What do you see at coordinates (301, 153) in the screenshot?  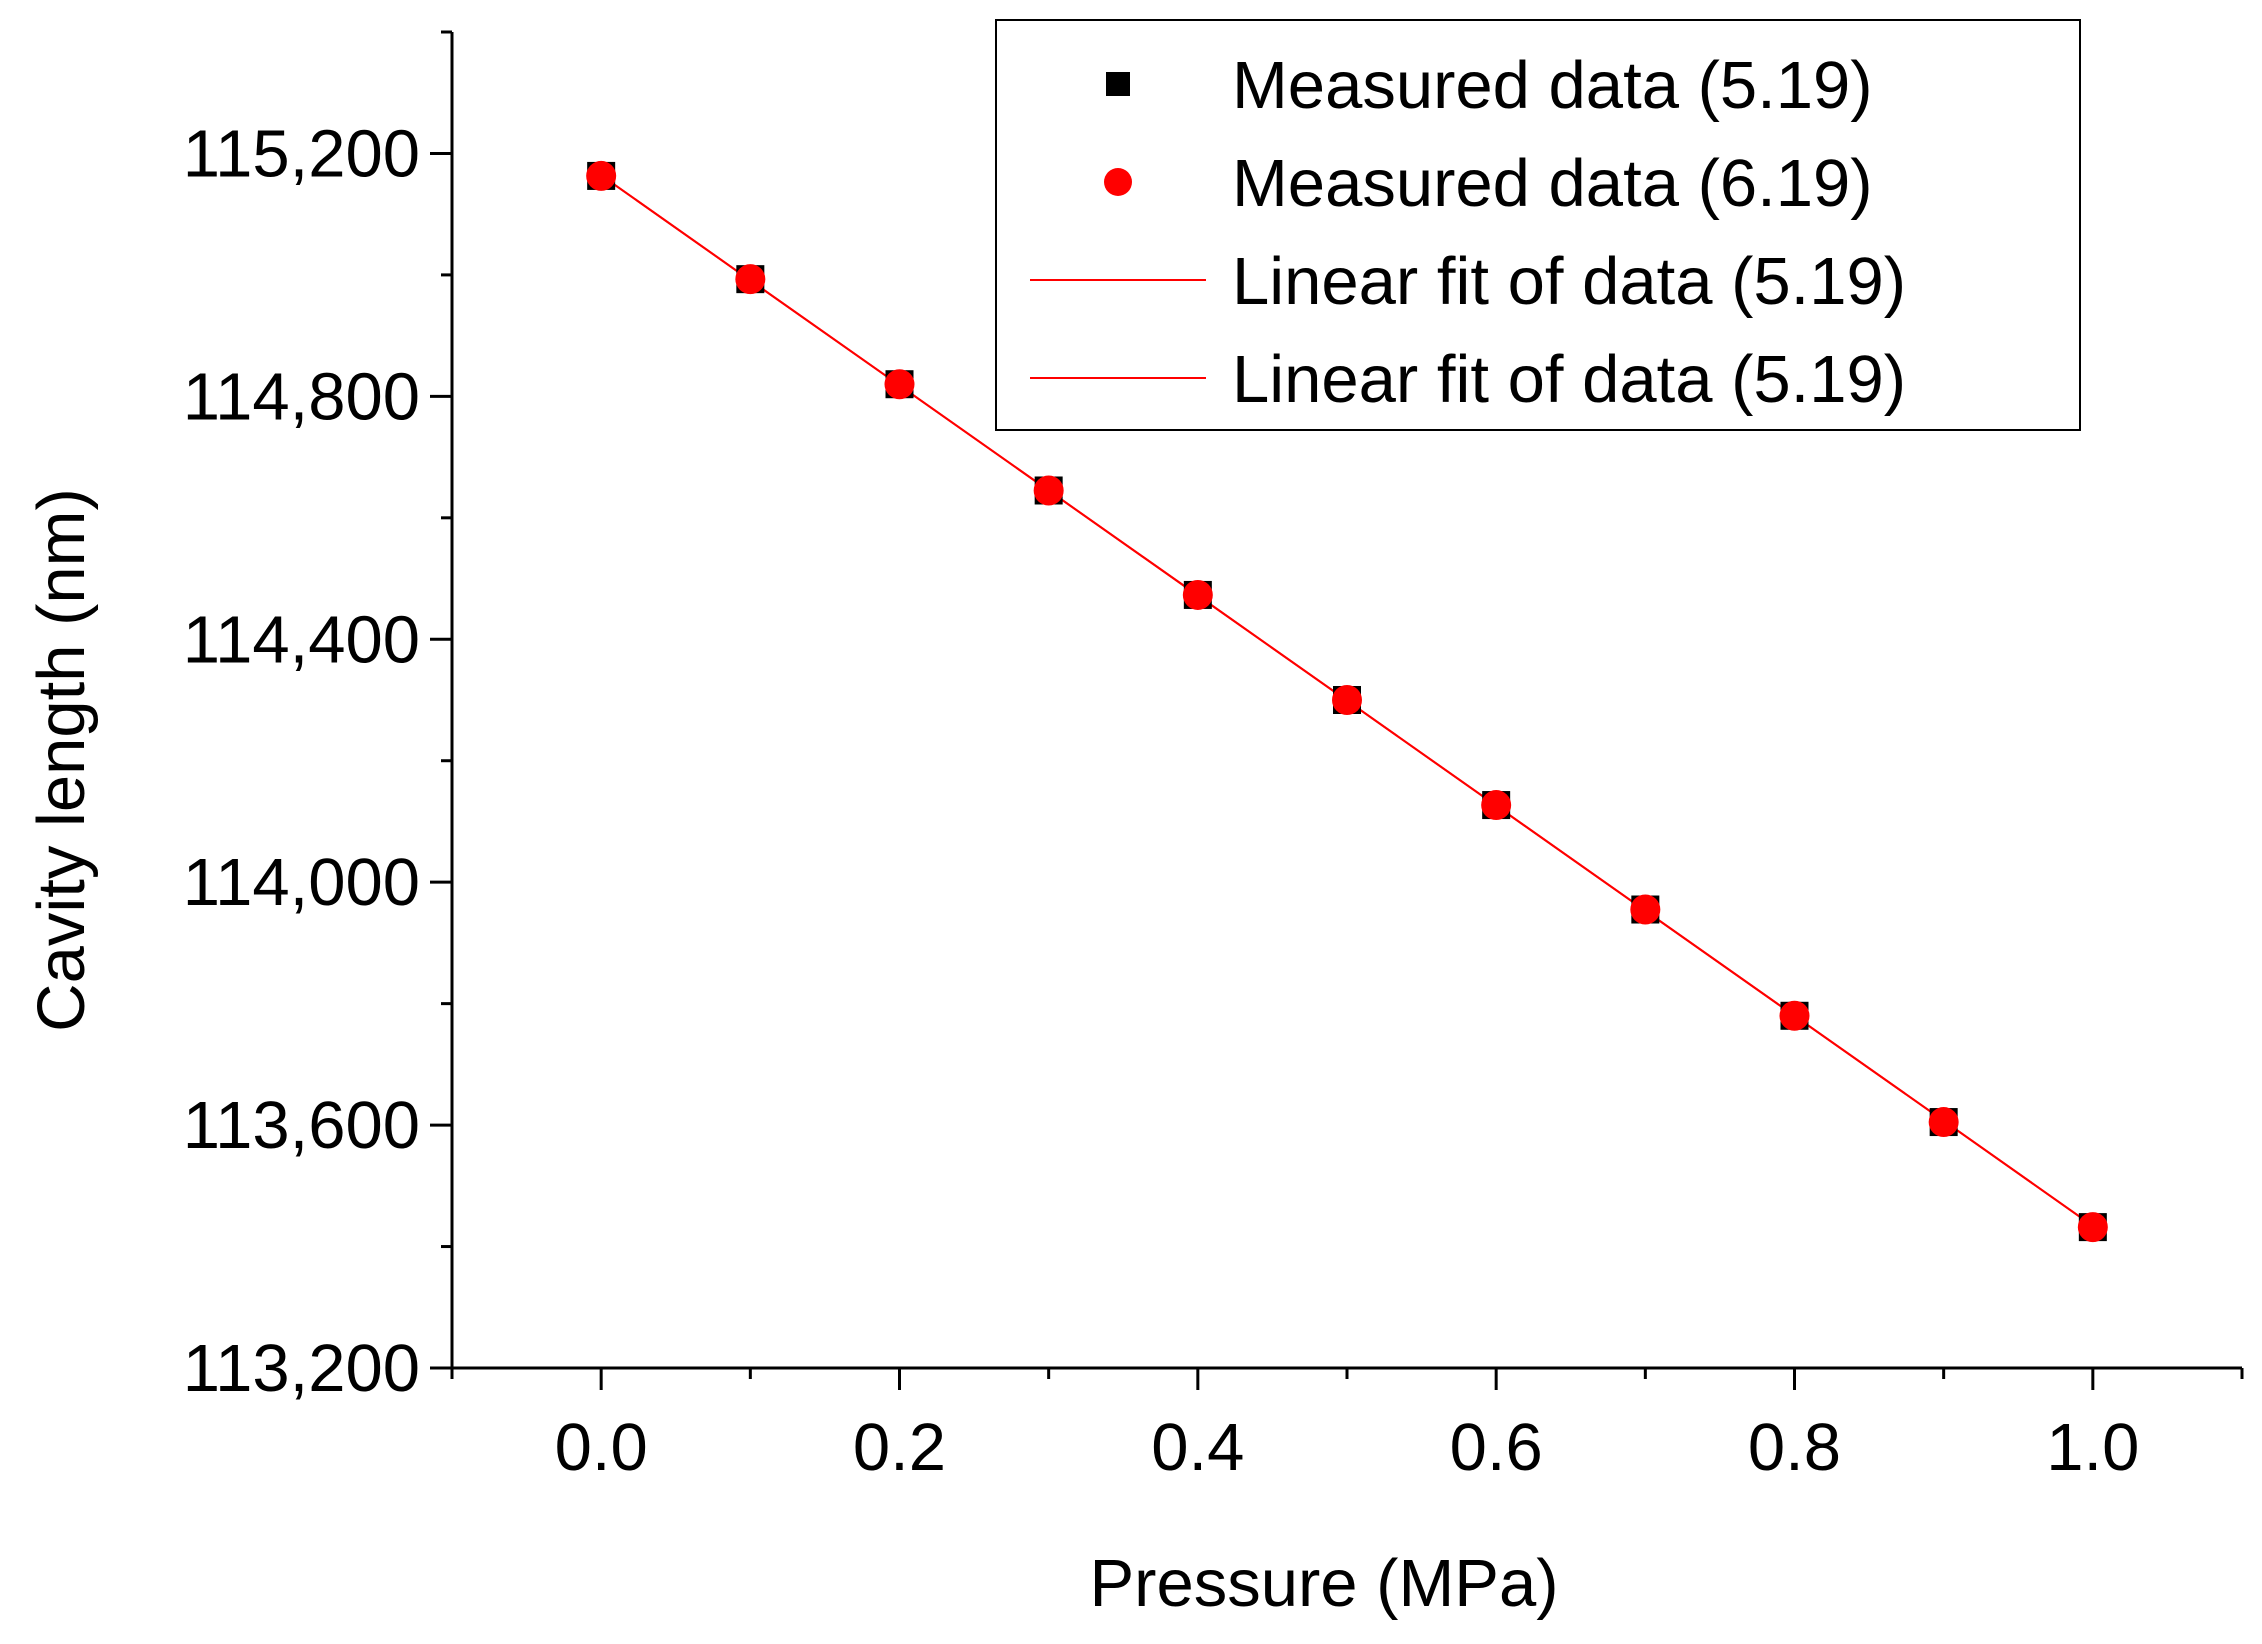 I see `y-tick-label: 115,200` at bounding box center [301, 153].